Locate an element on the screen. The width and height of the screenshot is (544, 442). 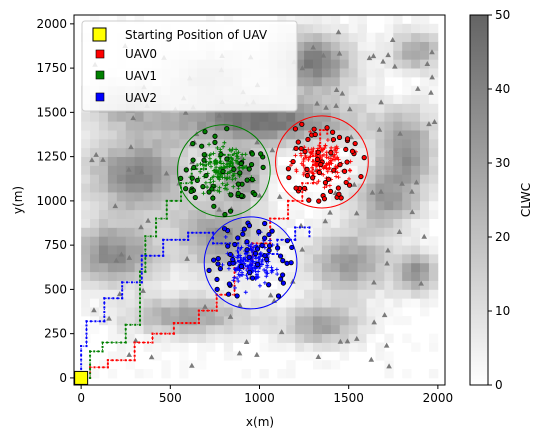
y-axis-label: y(m) is located at coordinates (18, 200).